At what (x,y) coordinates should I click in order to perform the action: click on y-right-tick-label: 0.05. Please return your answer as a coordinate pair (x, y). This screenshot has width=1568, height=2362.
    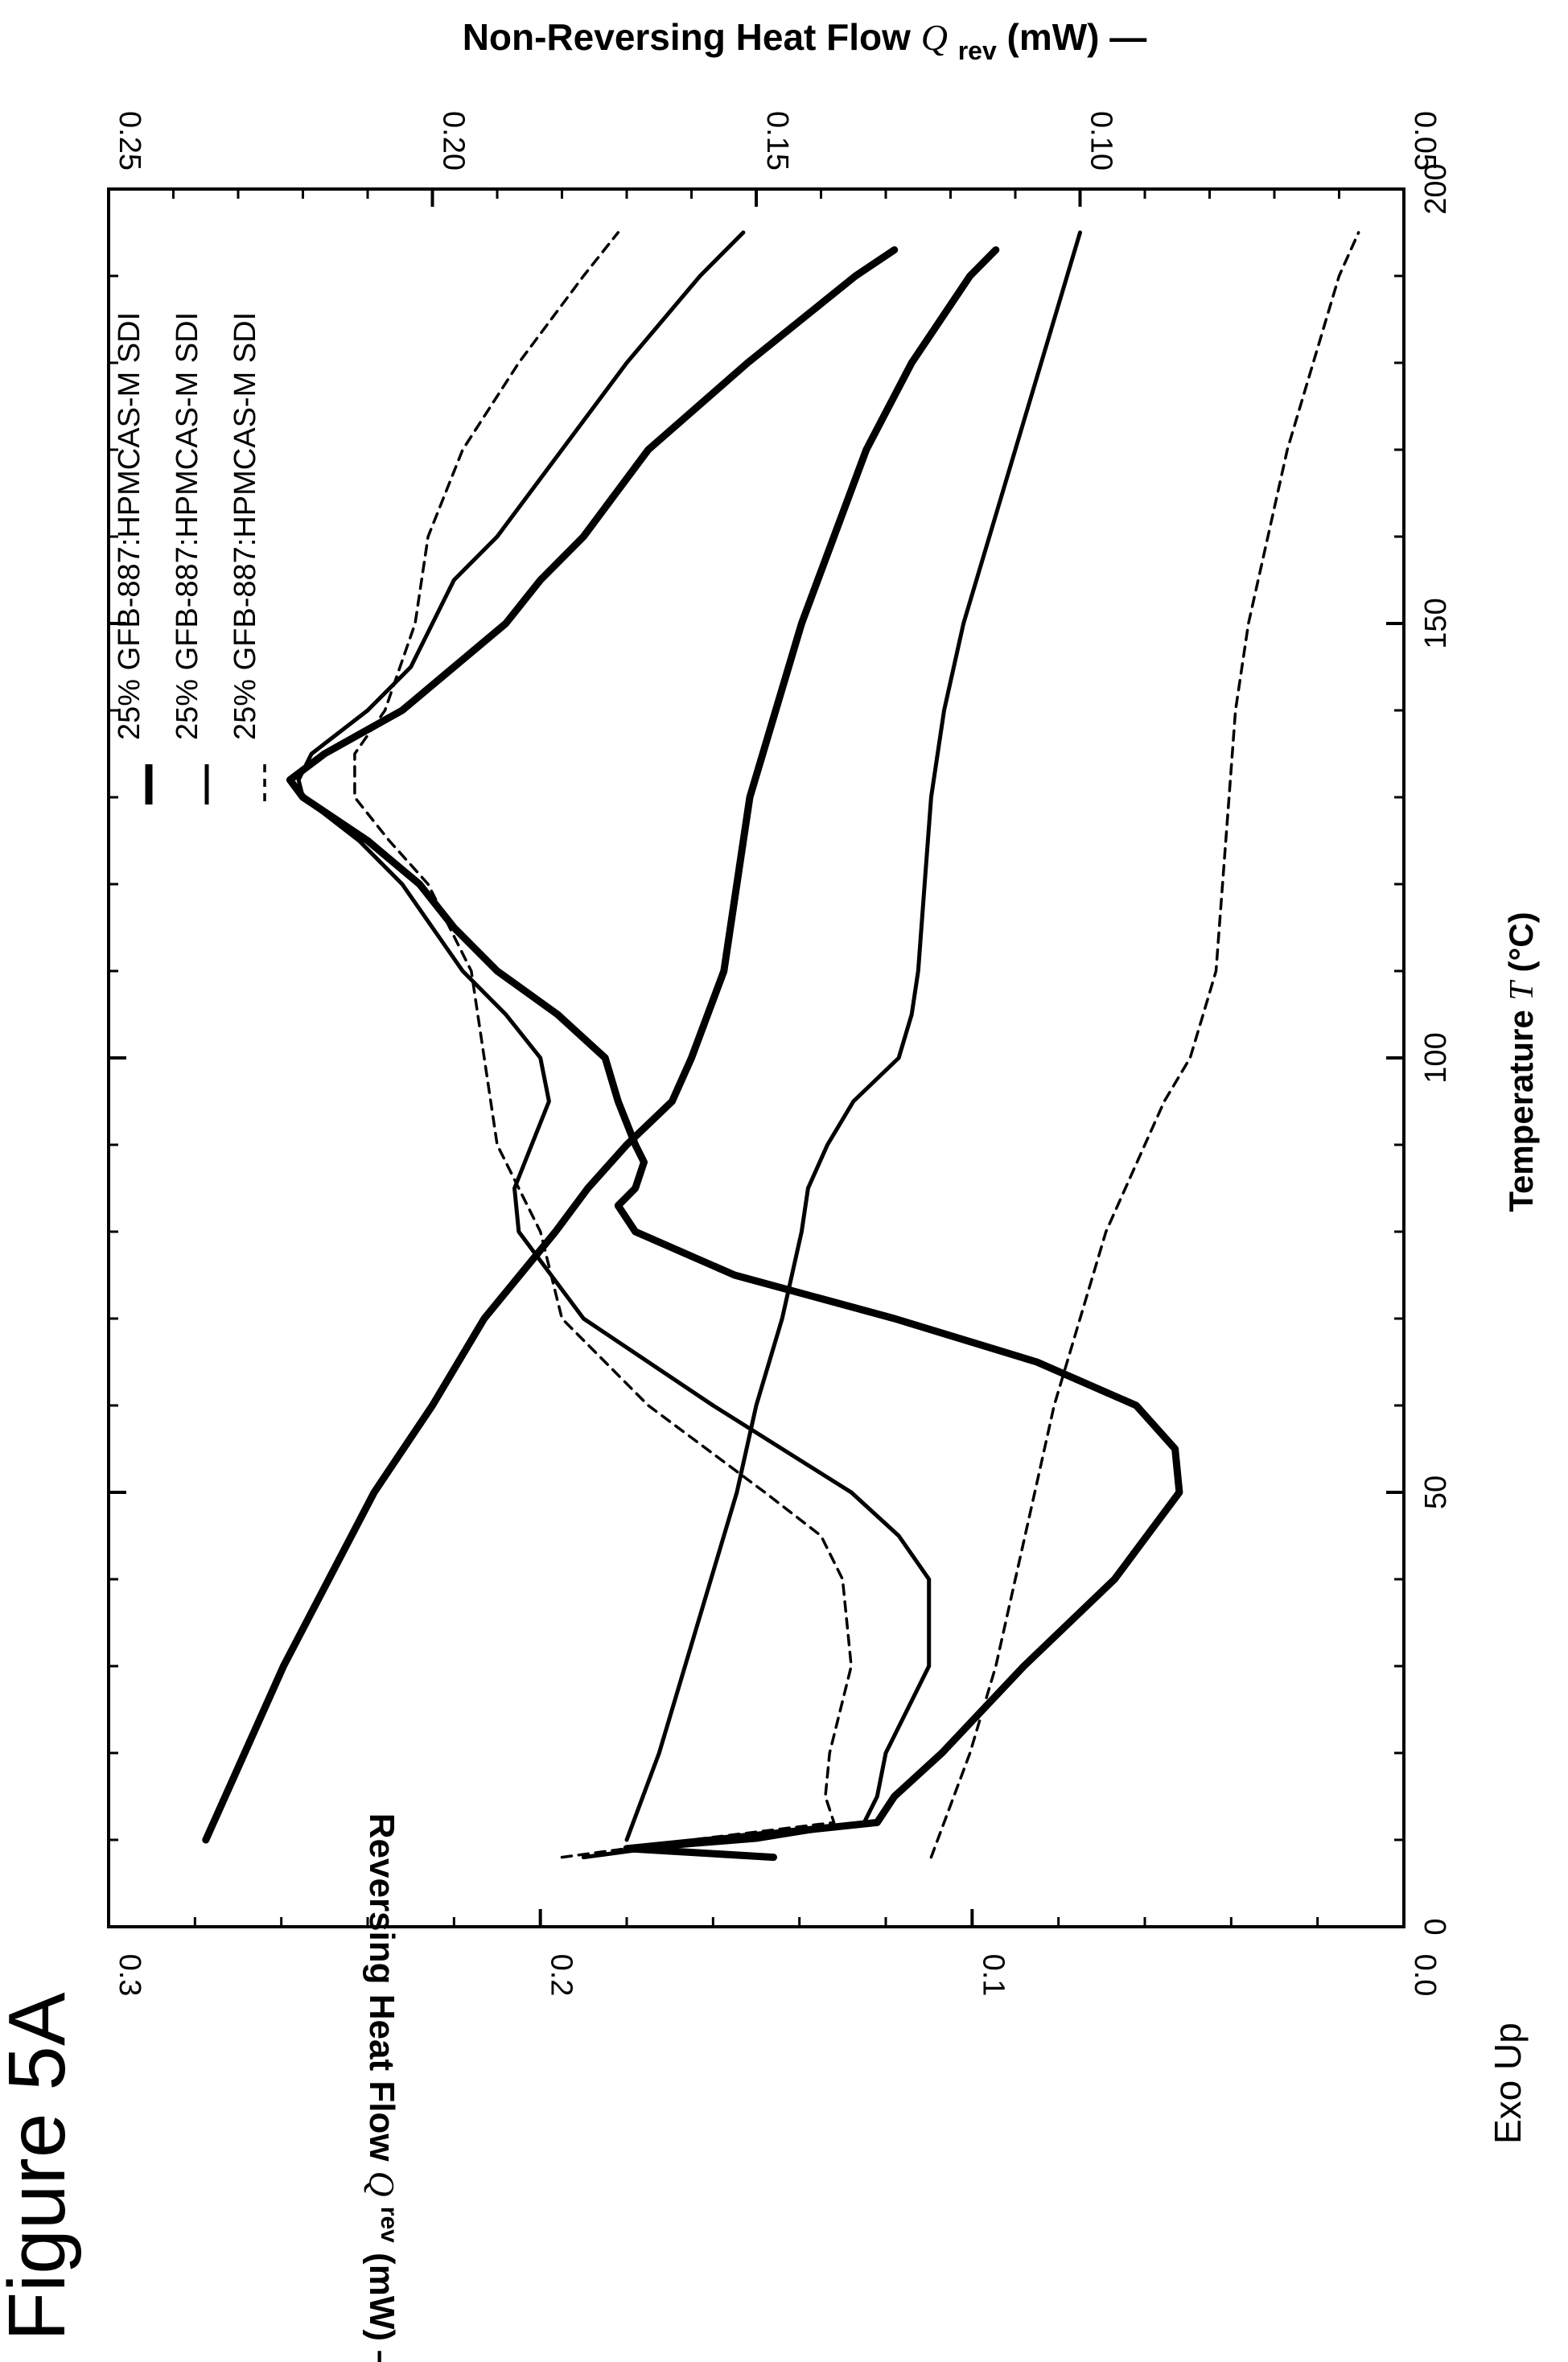
    Looking at the image, I should click on (1425, 141).